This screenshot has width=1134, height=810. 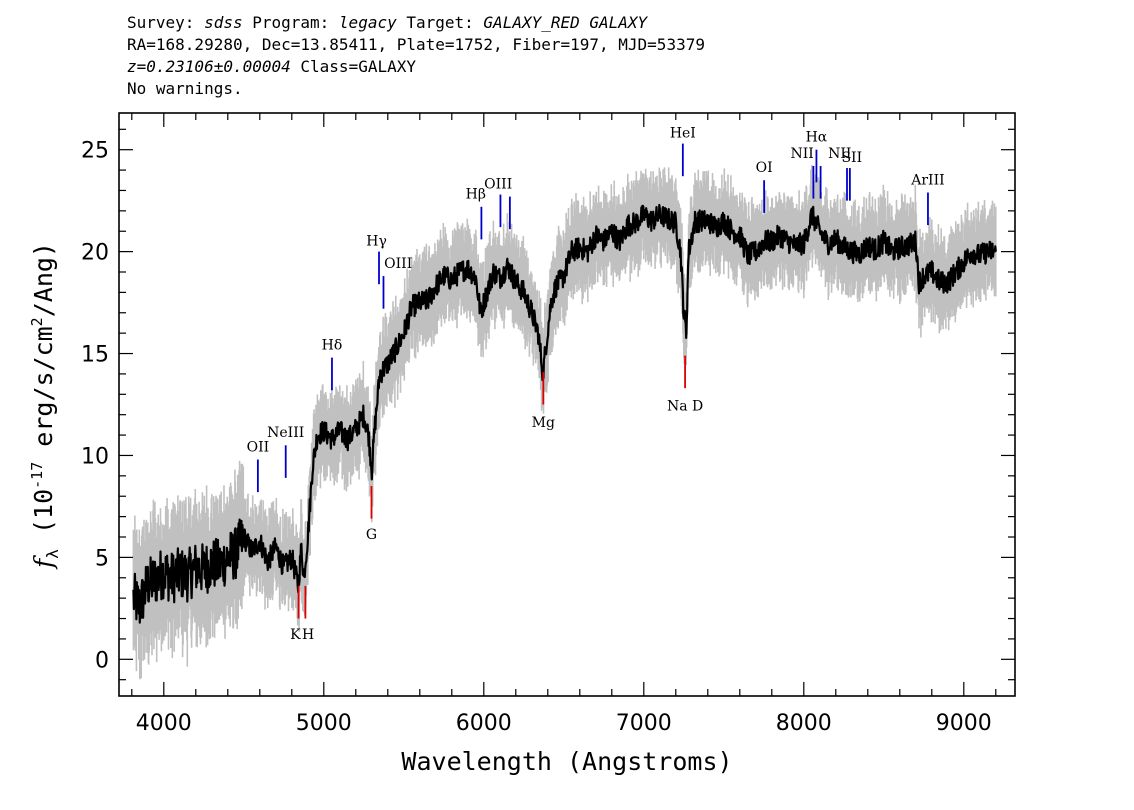 What do you see at coordinates (332, 345) in the screenshot?
I see `emission-line-label-2: Hδ` at bounding box center [332, 345].